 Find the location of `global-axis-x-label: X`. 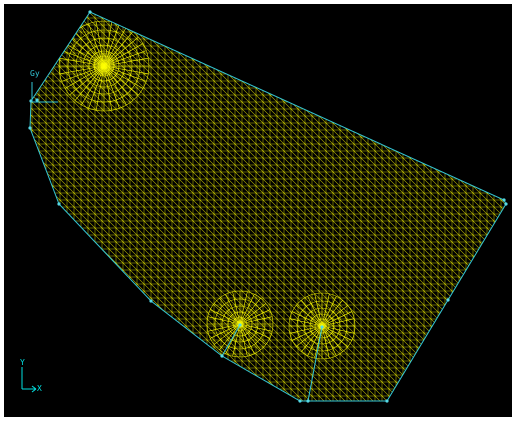

global-axis-x-label: X is located at coordinates (39, 388).